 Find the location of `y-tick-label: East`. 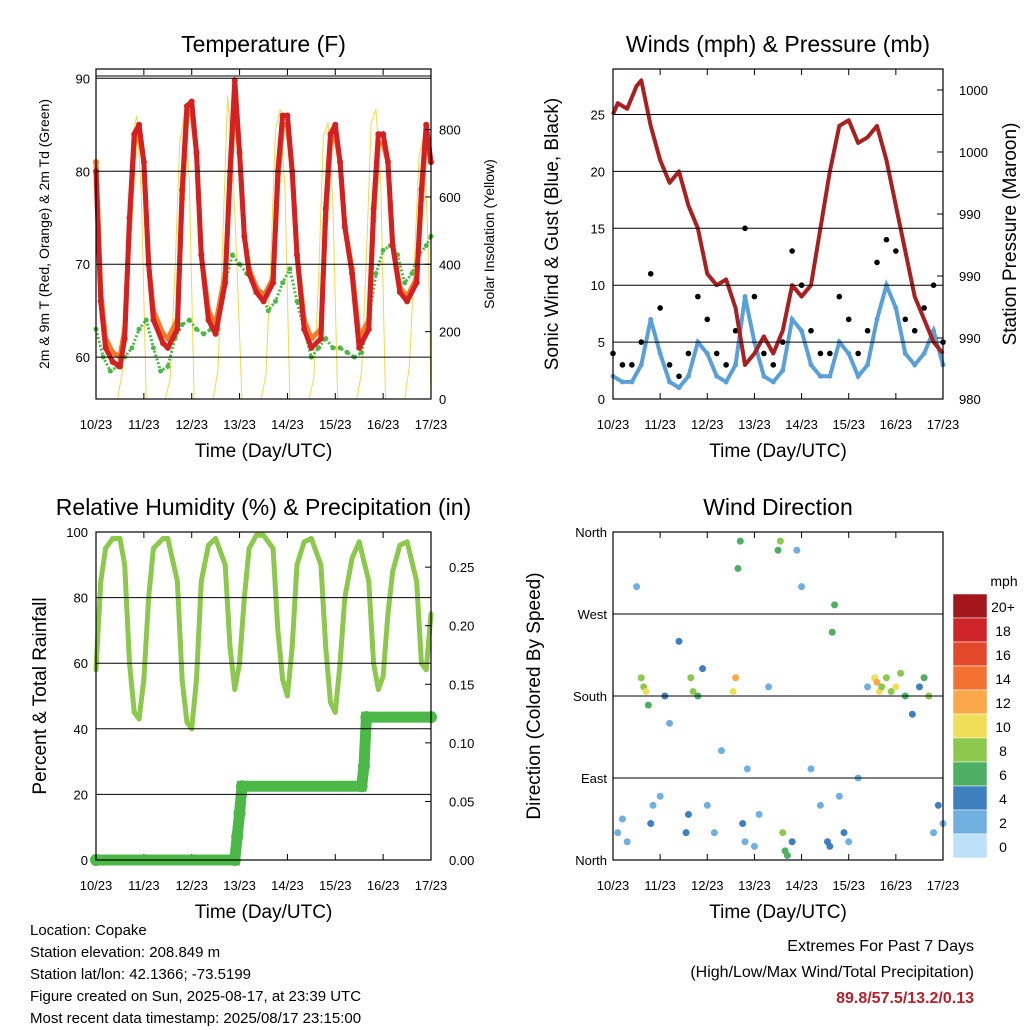

y-tick-label: East is located at coordinates (594, 778).